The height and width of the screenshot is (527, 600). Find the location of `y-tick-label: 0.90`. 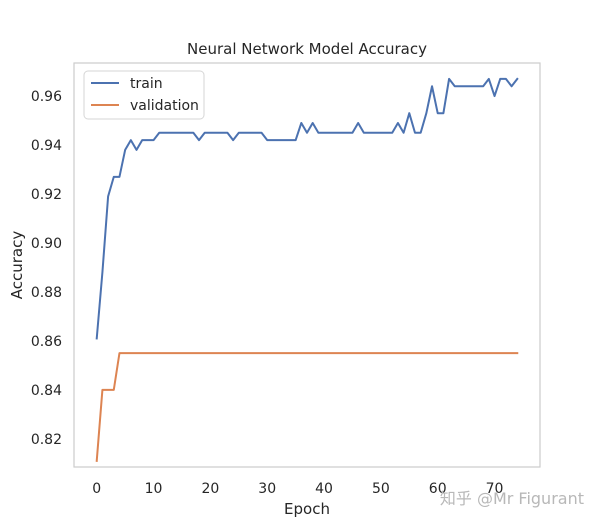

y-tick-label: 0.90 is located at coordinates (46, 244).